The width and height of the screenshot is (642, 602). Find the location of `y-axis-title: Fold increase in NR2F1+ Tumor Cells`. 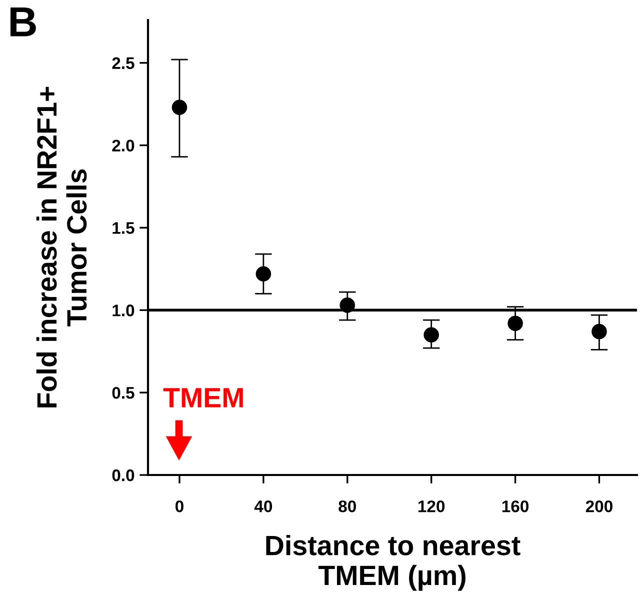

y-axis-title: Fold increase in NR2F1+ Tumor Cells is located at coordinates (61, 247).